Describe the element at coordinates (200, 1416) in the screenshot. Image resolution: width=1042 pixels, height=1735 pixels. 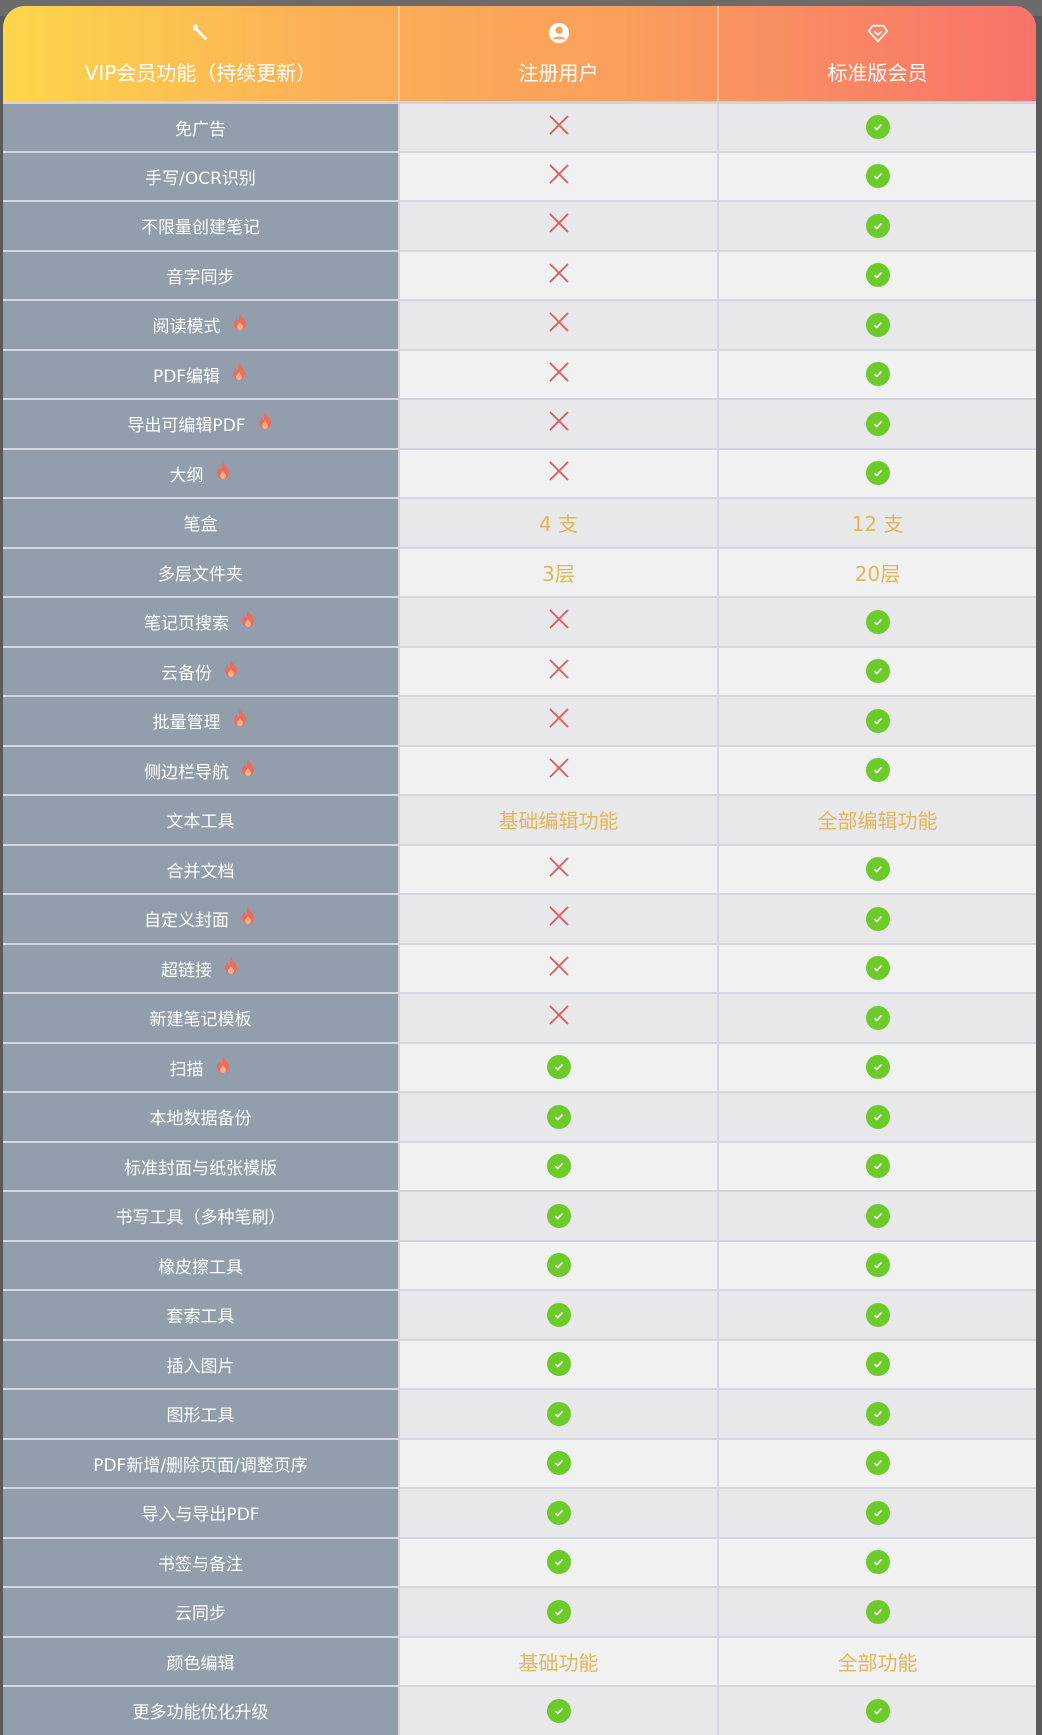
I see `feature-name: 图形工具` at that location.